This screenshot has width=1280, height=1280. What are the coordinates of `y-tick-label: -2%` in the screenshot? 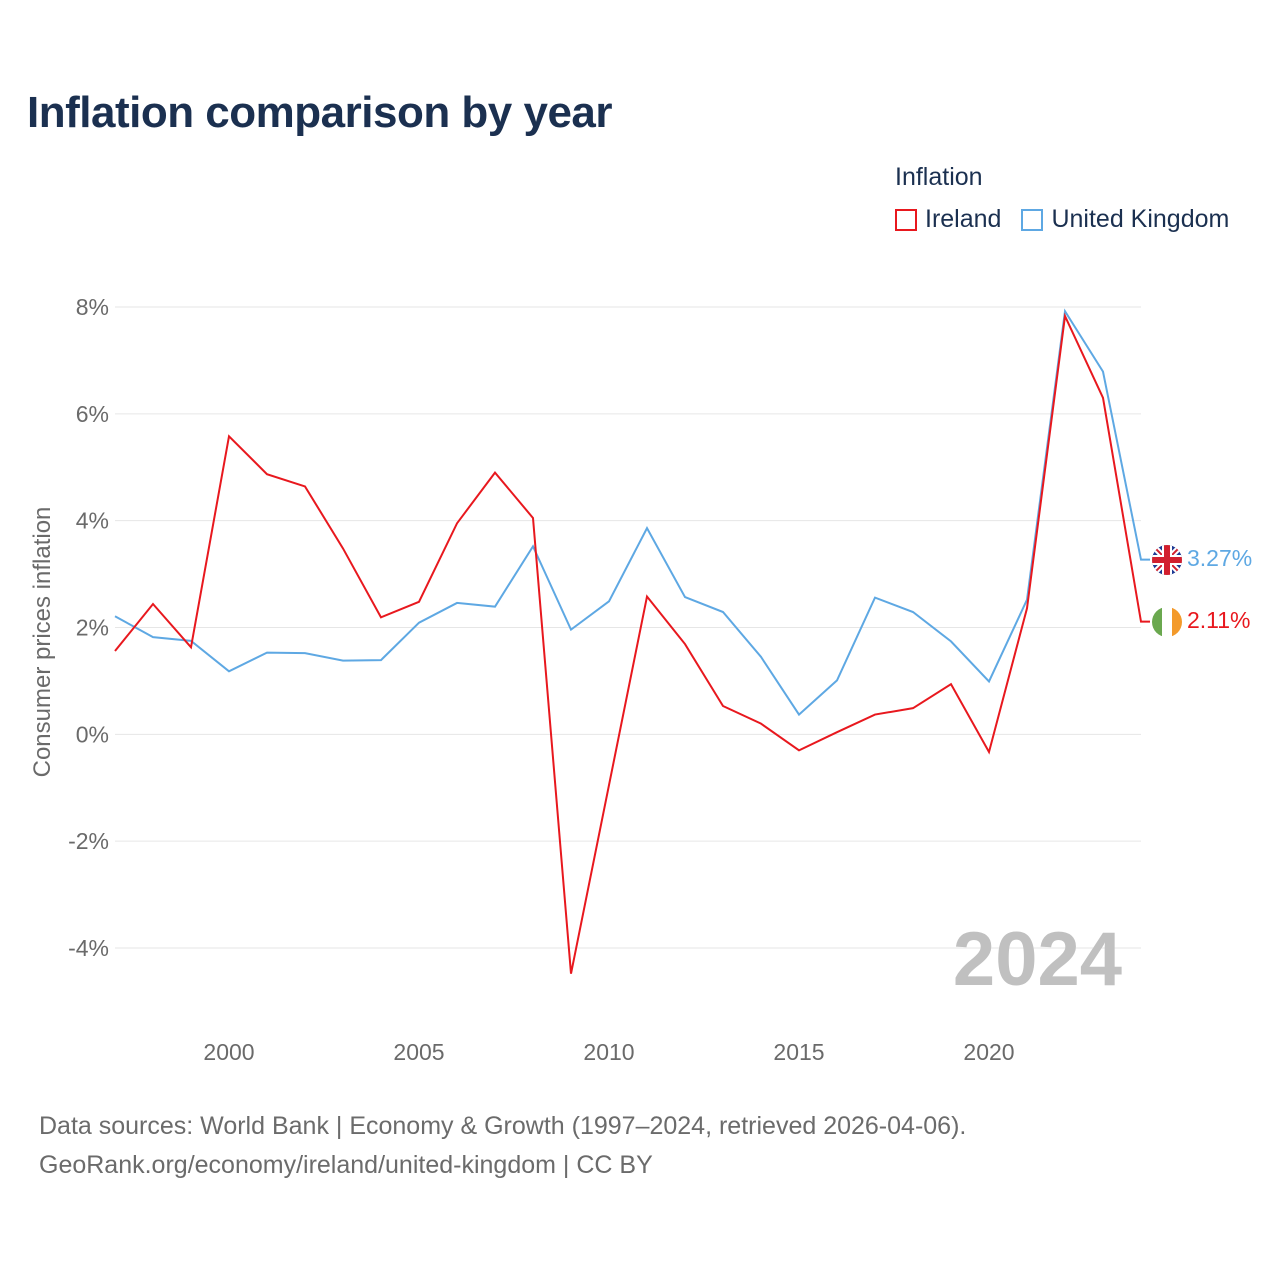 It's located at (88, 841).